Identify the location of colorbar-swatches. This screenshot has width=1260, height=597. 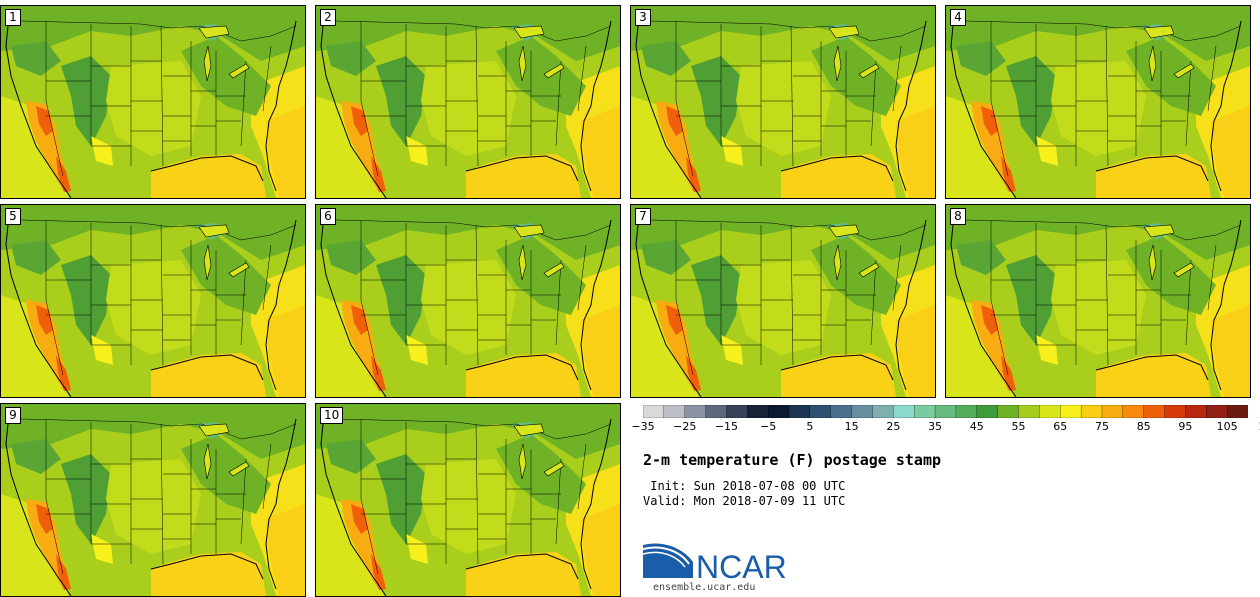
(945, 411).